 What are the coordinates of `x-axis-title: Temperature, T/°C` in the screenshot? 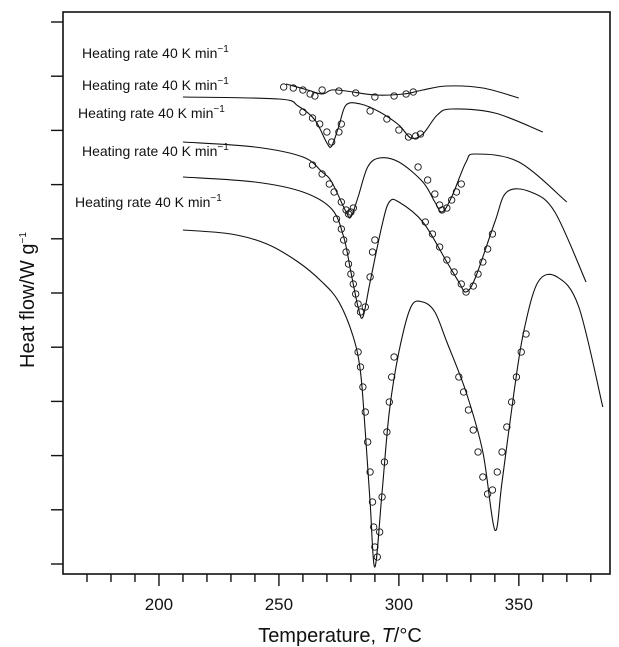 It's located at (340, 636).